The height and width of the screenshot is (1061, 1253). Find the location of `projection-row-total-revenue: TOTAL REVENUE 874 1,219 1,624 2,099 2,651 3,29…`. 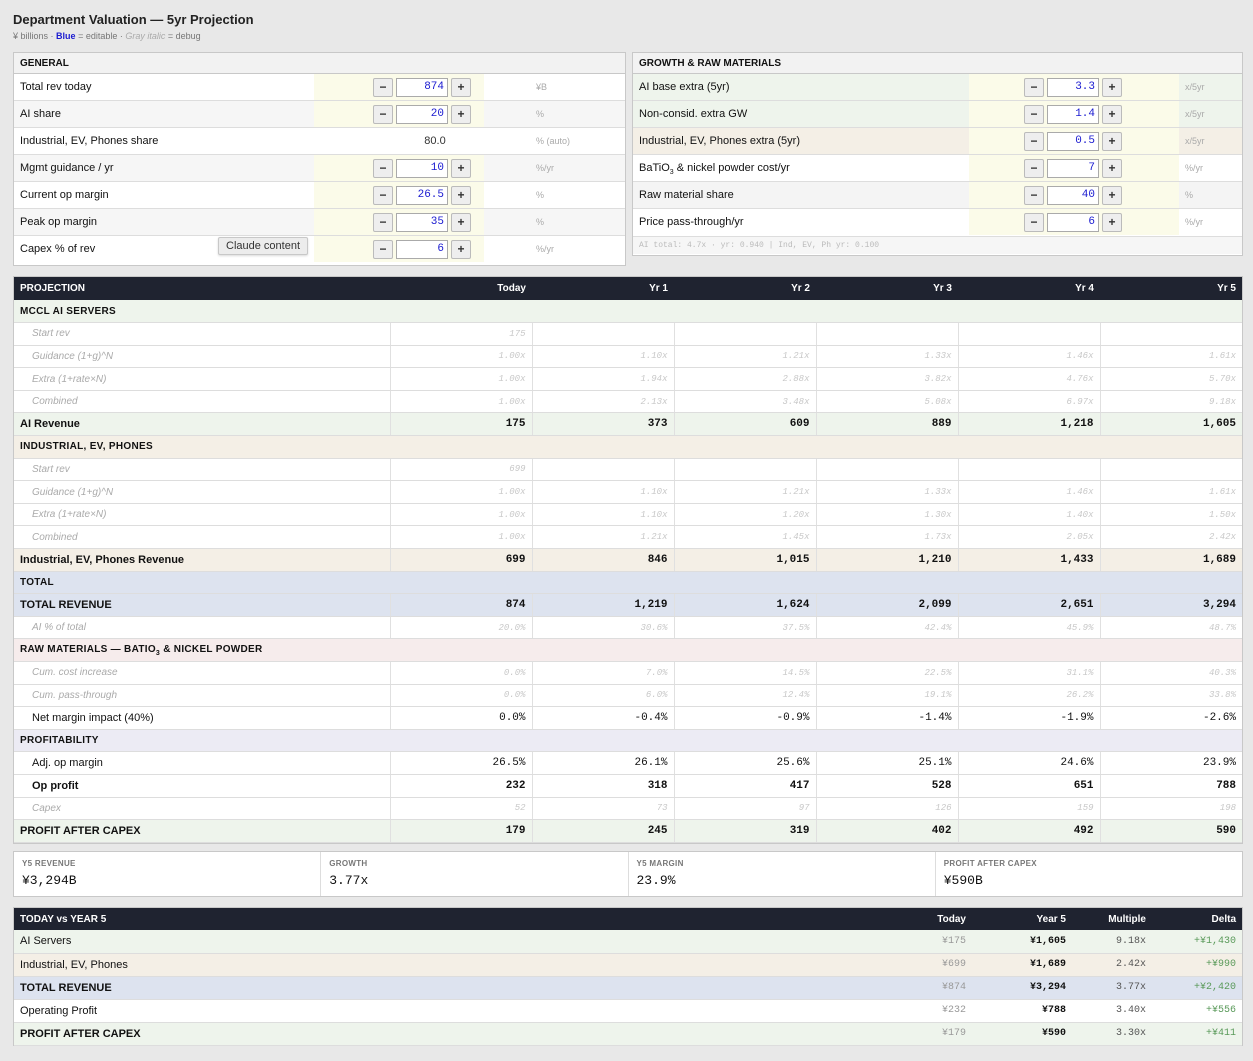

projection-row-total-revenue: TOTAL REVENUE 874 1,219 1,624 2,099 2,651 3,29… is located at coordinates (628, 605).